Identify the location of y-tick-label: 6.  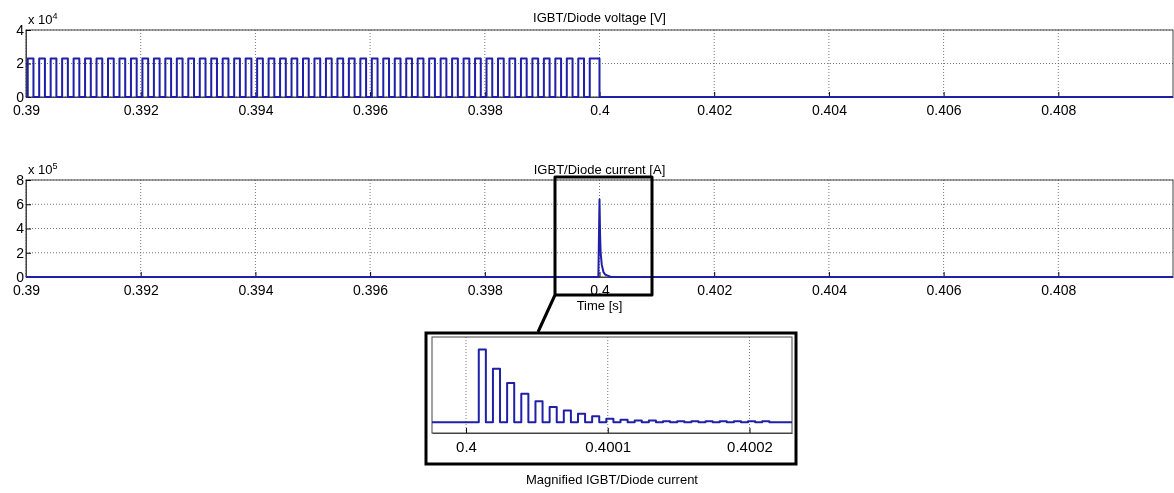
(20, 204).